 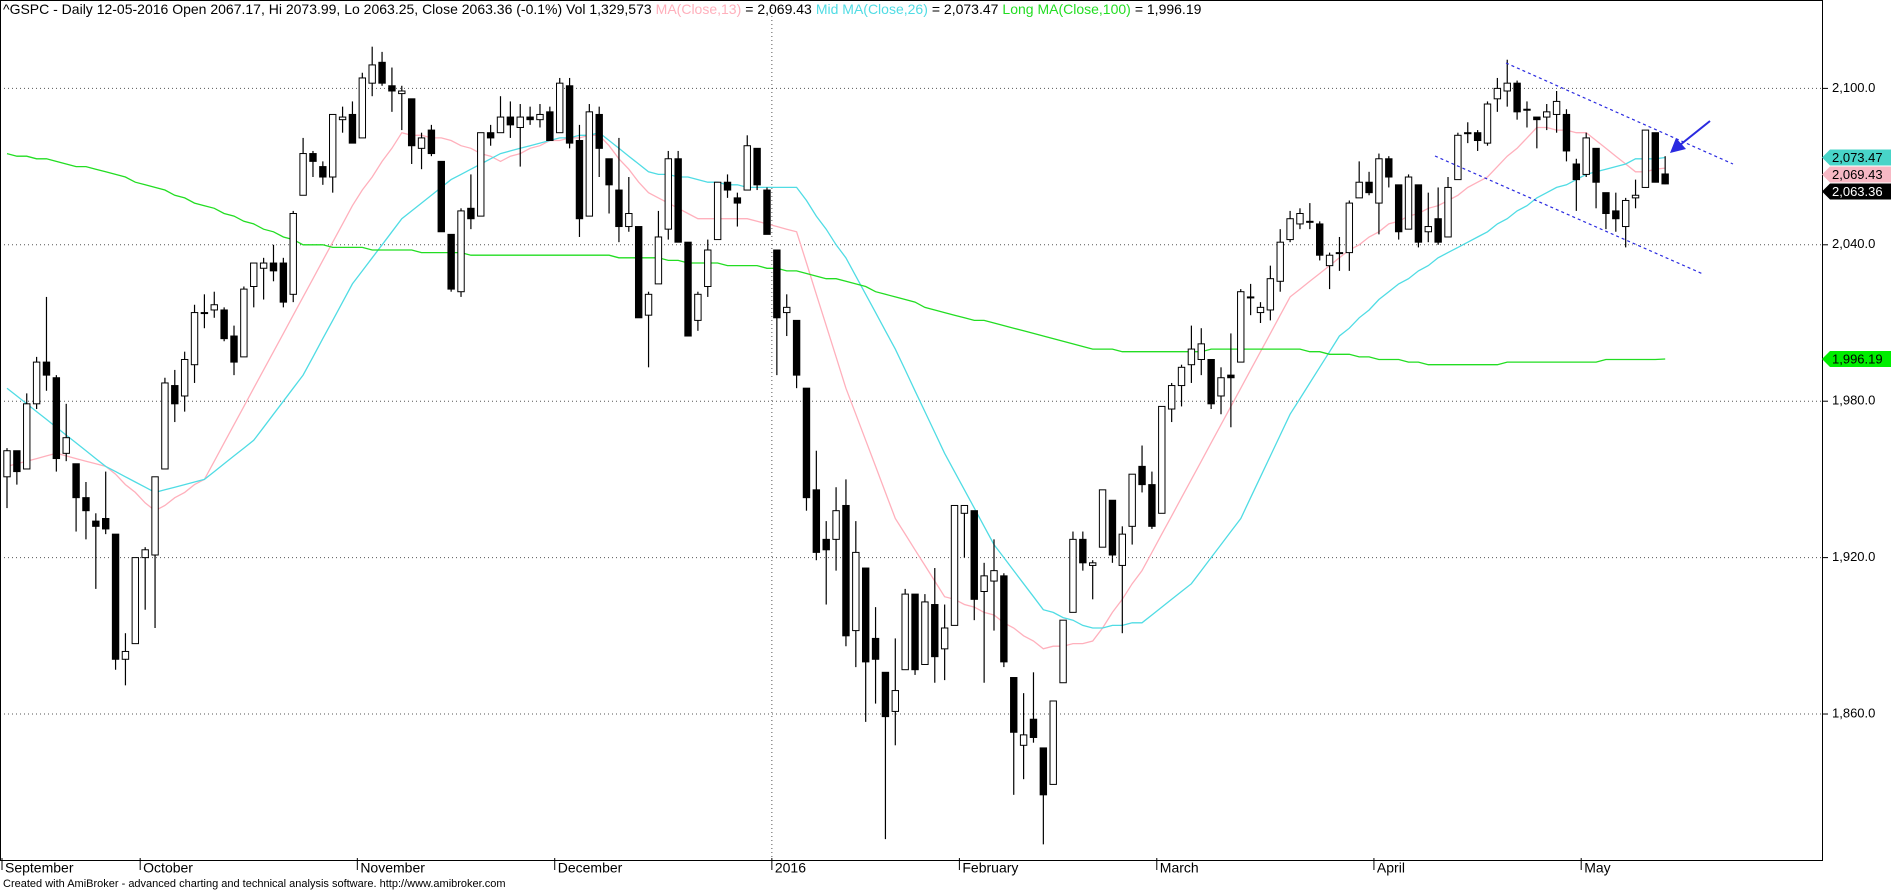 I want to click on x-tick-label: March, so click(x=1179, y=868).